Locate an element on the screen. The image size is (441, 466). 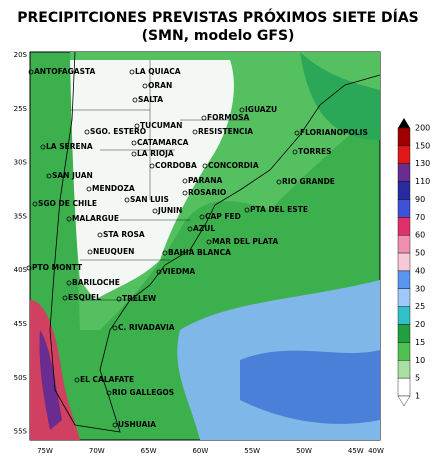
city-label: TUCUMAN is located at coordinates (161, 125).